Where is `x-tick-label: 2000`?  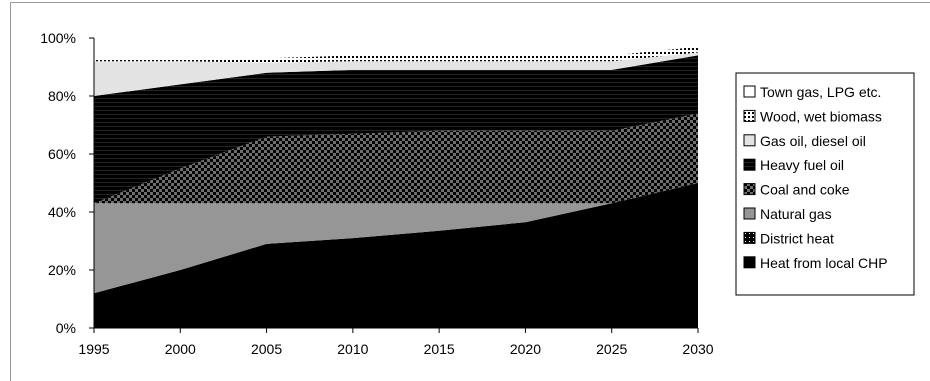
x-tick-label: 2000 is located at coordinates (180, 349).